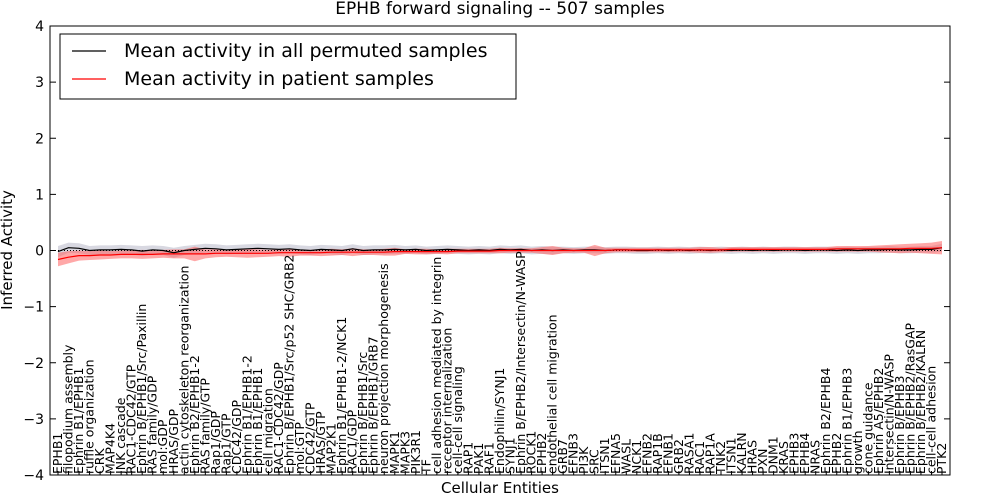  I want to click on x-tick-label: WASL, so click(625, 456).